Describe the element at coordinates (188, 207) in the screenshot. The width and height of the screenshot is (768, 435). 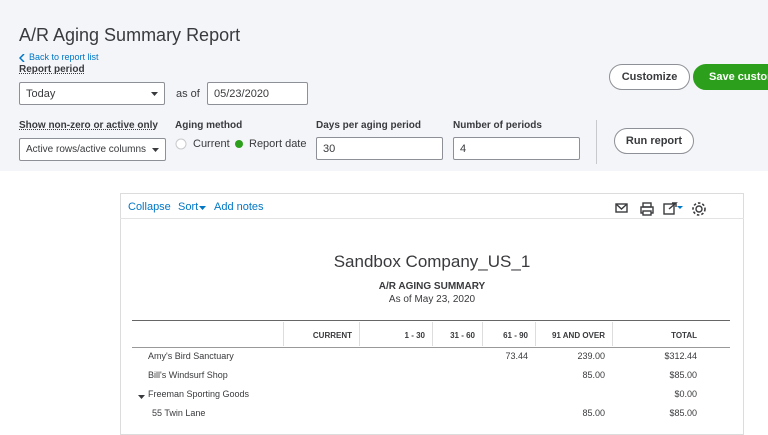
I see `sort-link: Sort` at that location.